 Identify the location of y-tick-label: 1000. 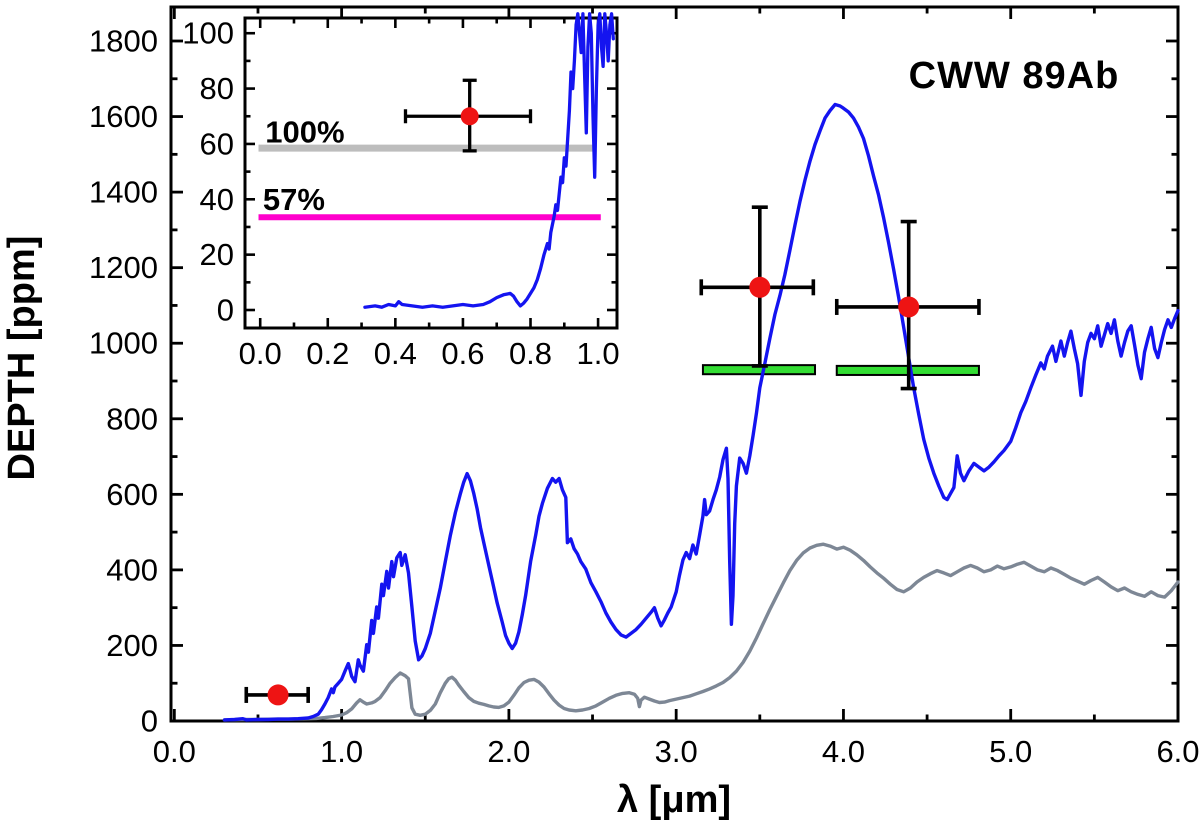
(123, 343).